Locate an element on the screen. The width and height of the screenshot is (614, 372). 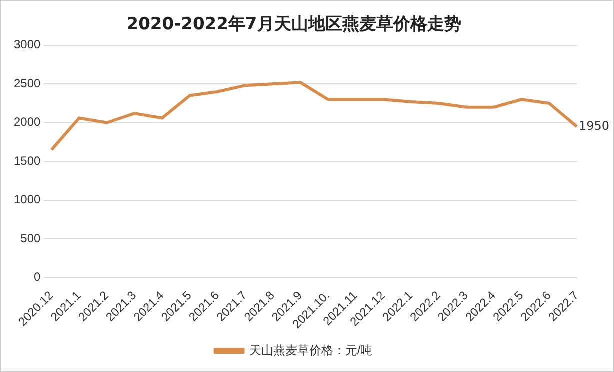
y-tick-label: 500 is located at coordinates (31, 238).